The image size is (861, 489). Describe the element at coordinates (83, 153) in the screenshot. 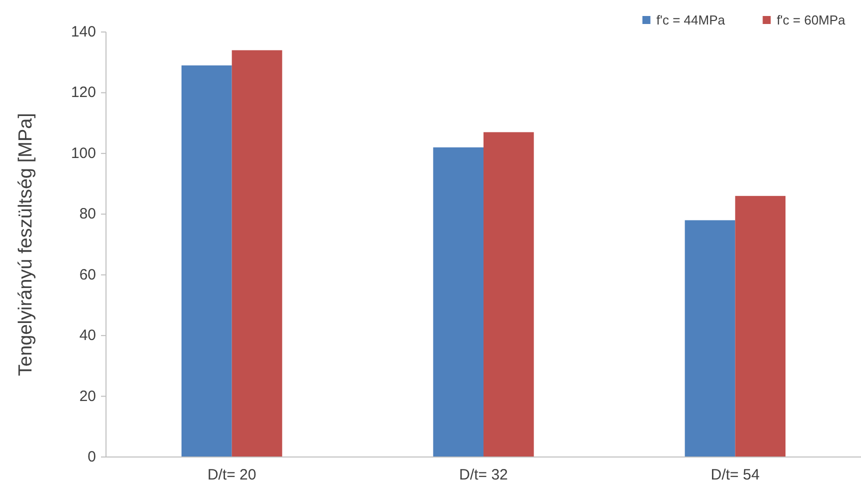

I see `y-tick-label: 100` at that location.